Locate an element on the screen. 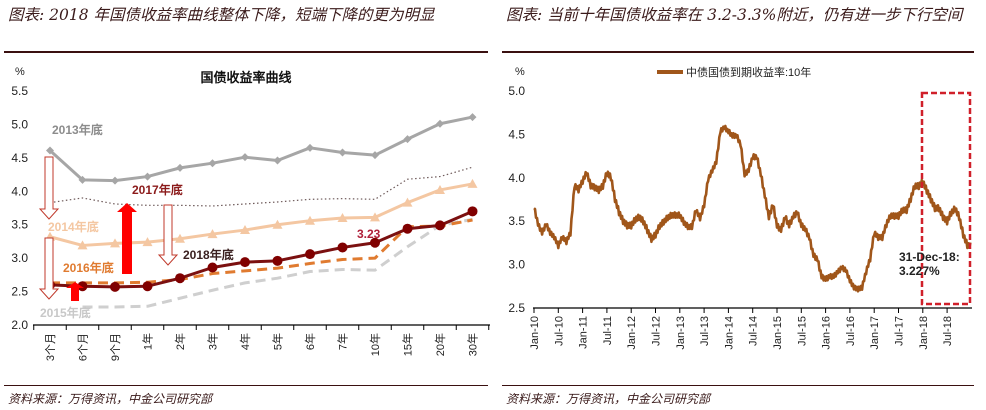  x-tick-label: Jan-13 is located at coordinates (681, 333).